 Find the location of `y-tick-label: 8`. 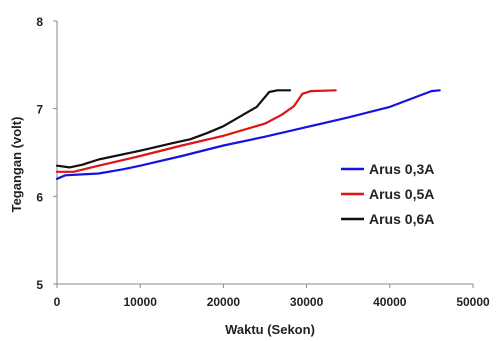

y-tick-label: 8 is located at coordinates (39, 22).